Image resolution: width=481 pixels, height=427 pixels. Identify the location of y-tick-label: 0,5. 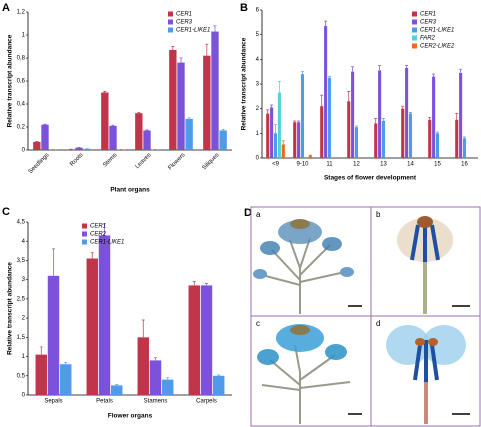
(21, 376).